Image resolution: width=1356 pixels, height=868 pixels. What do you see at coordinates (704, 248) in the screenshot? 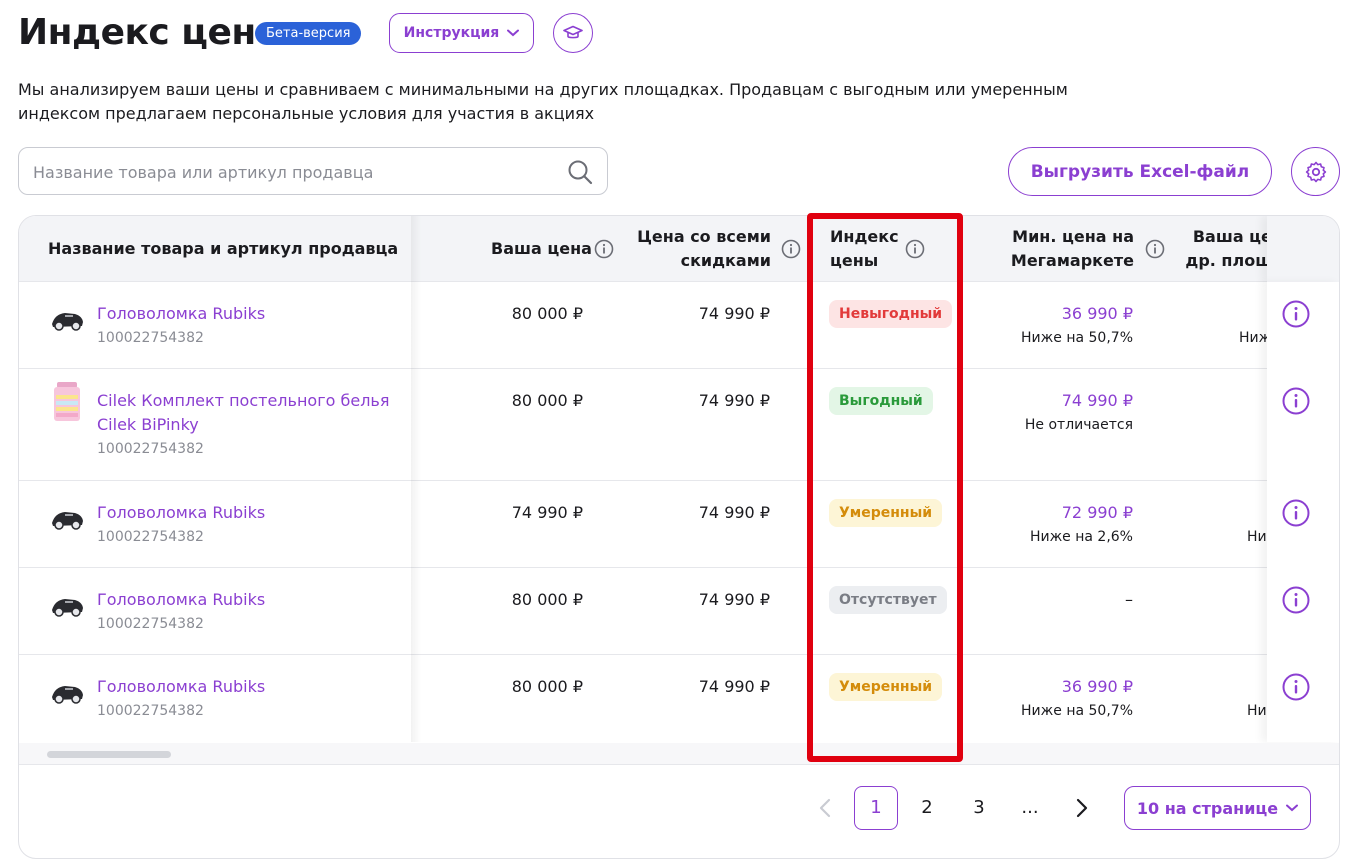
I see `column-header-discount-price: Цена со всеми скидками` at bounding box center [704, 248].